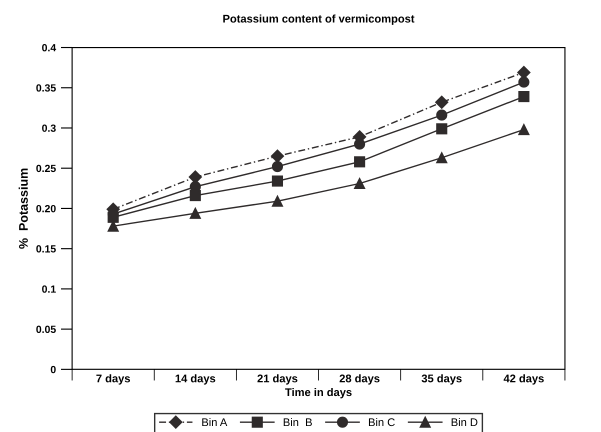 This screenshot has width=601, height=432. I want to click on legend-label: Bin A, so click(215, 422).